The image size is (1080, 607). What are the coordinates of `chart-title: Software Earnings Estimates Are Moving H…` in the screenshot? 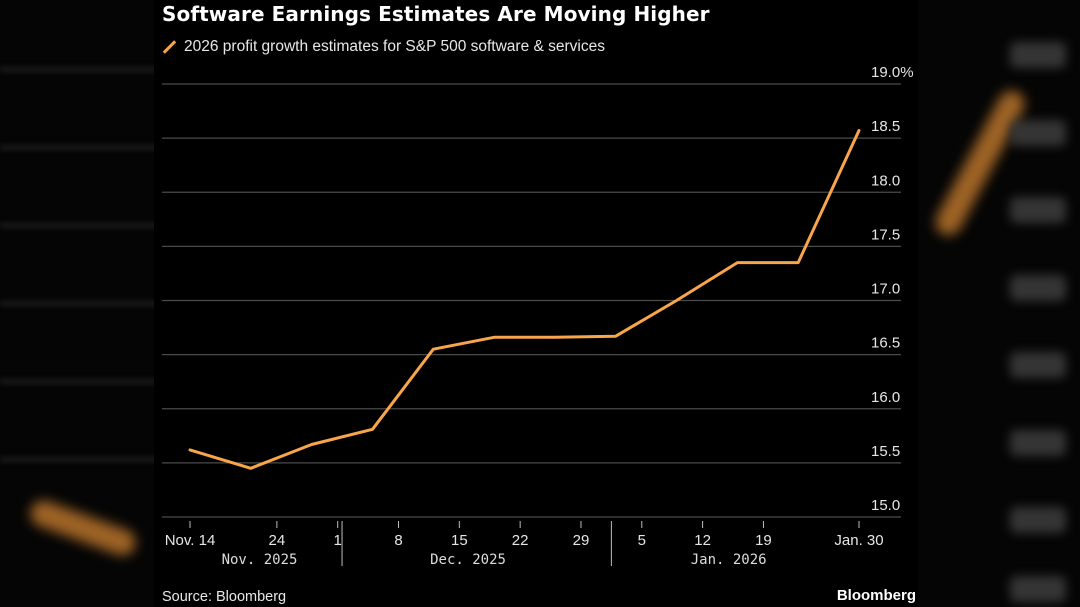 It's located at (436, 14).